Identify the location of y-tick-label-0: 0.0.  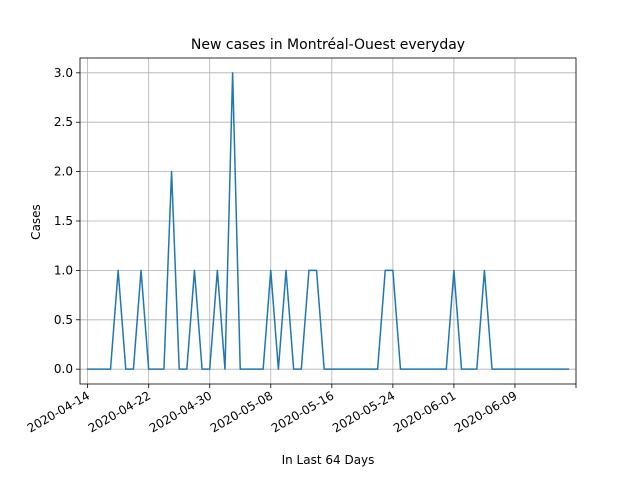
(63, 369).